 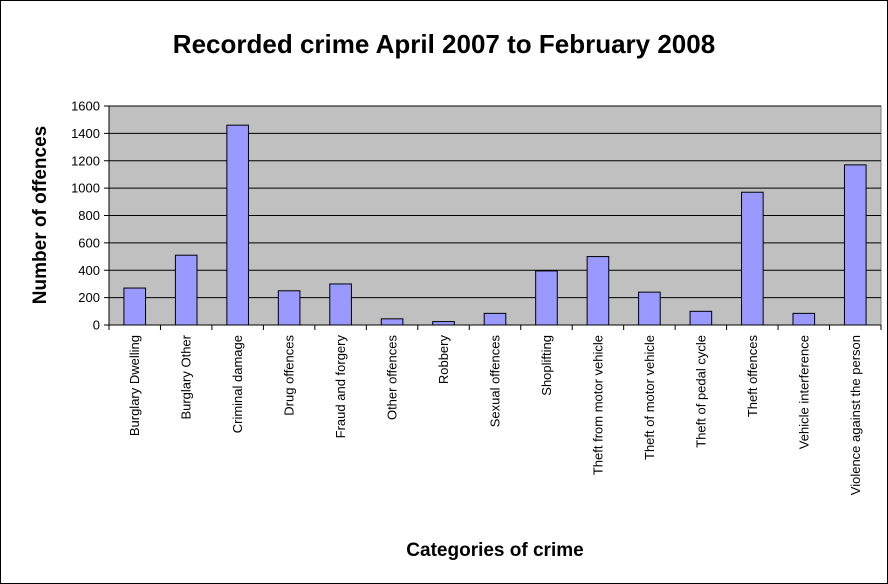 I want to click on x-tick-label: Theft of pedal cycle, so click(x=700, y=391).